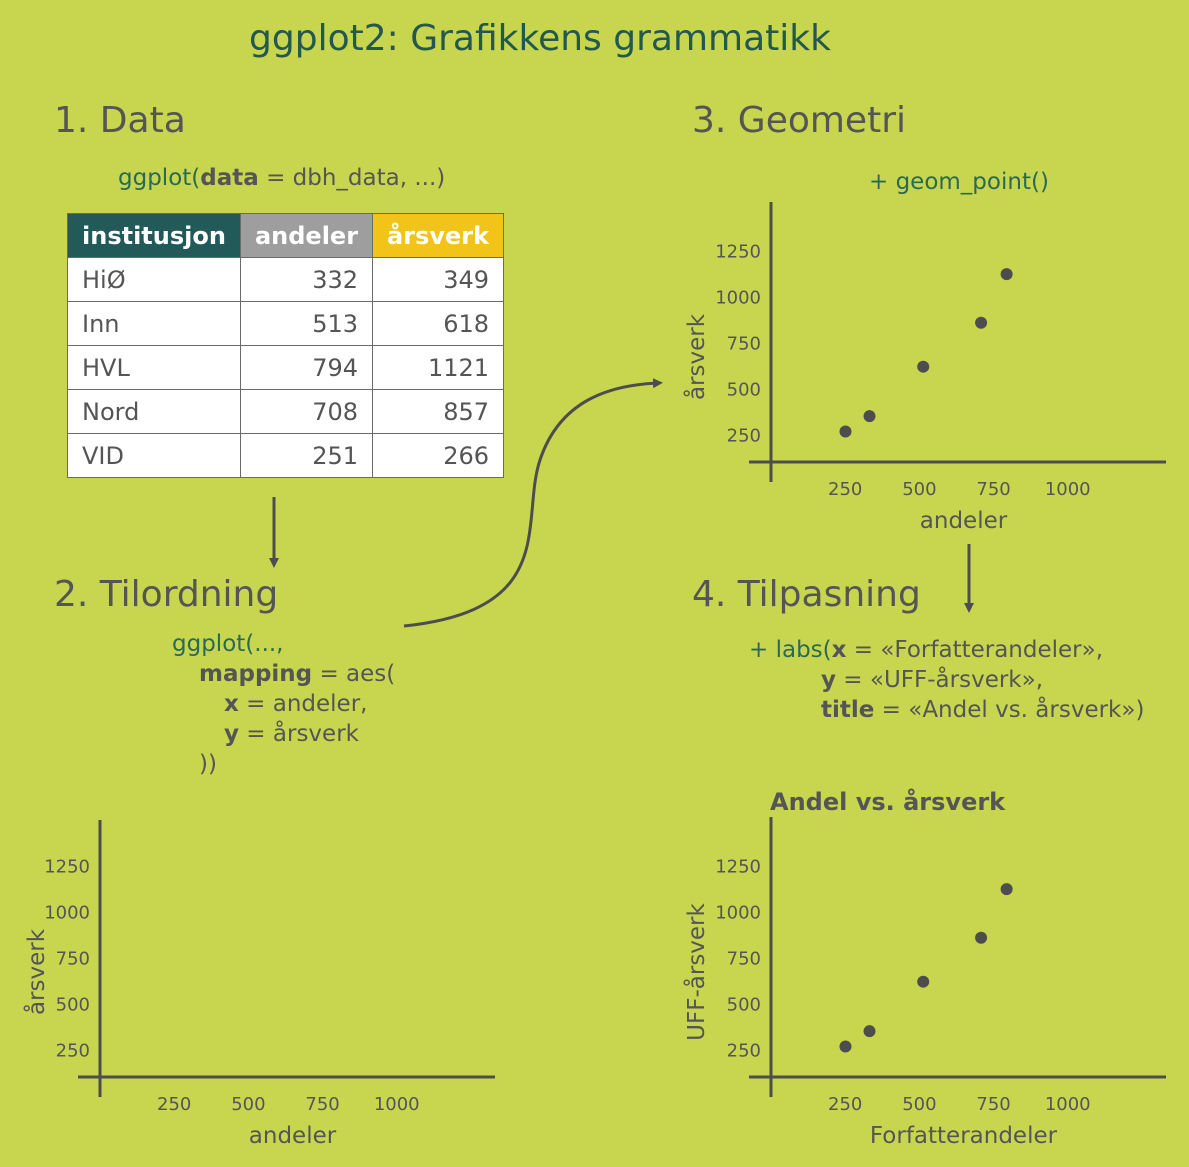  What do you see at coordinates (293, 1136) in the screenshot?
I see `x-axis-label: andeler` at bounding box center [293, 1136].